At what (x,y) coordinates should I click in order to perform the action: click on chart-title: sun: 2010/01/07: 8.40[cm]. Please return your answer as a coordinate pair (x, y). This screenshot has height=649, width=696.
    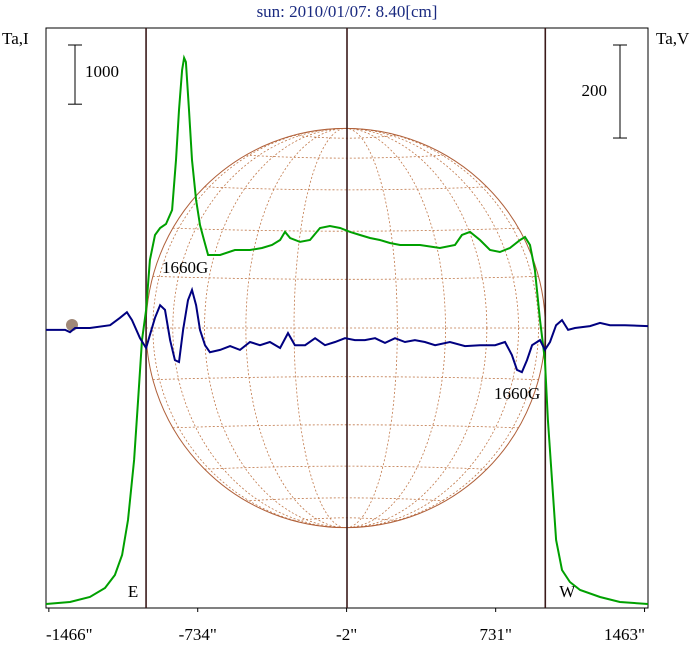
    Looking at the image, I should click on (347, 11).